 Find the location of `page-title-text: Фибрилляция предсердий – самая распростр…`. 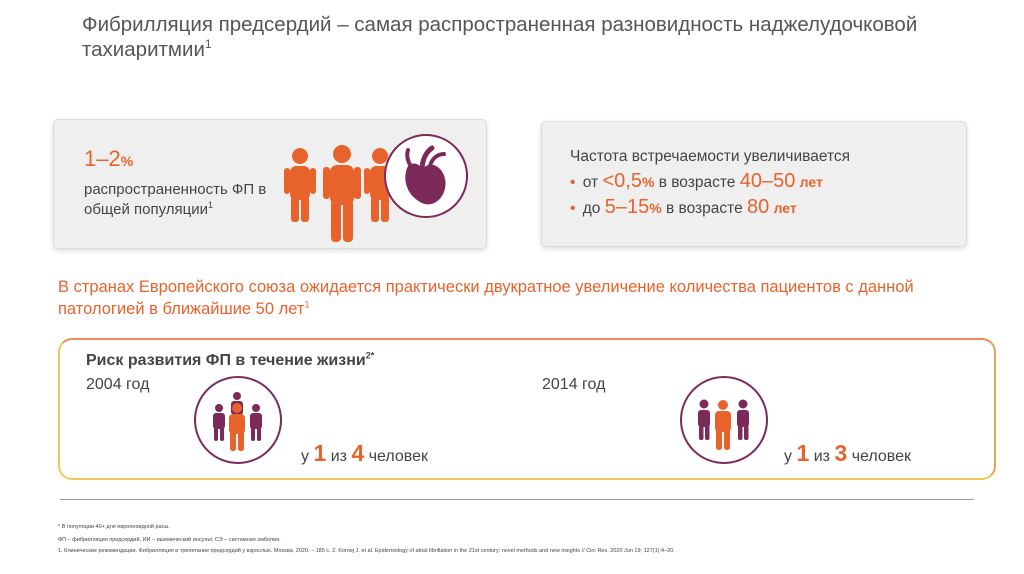

page-title-text: Фибрилляция предсердий – самая распростр… is located at coordinates (500, 37).